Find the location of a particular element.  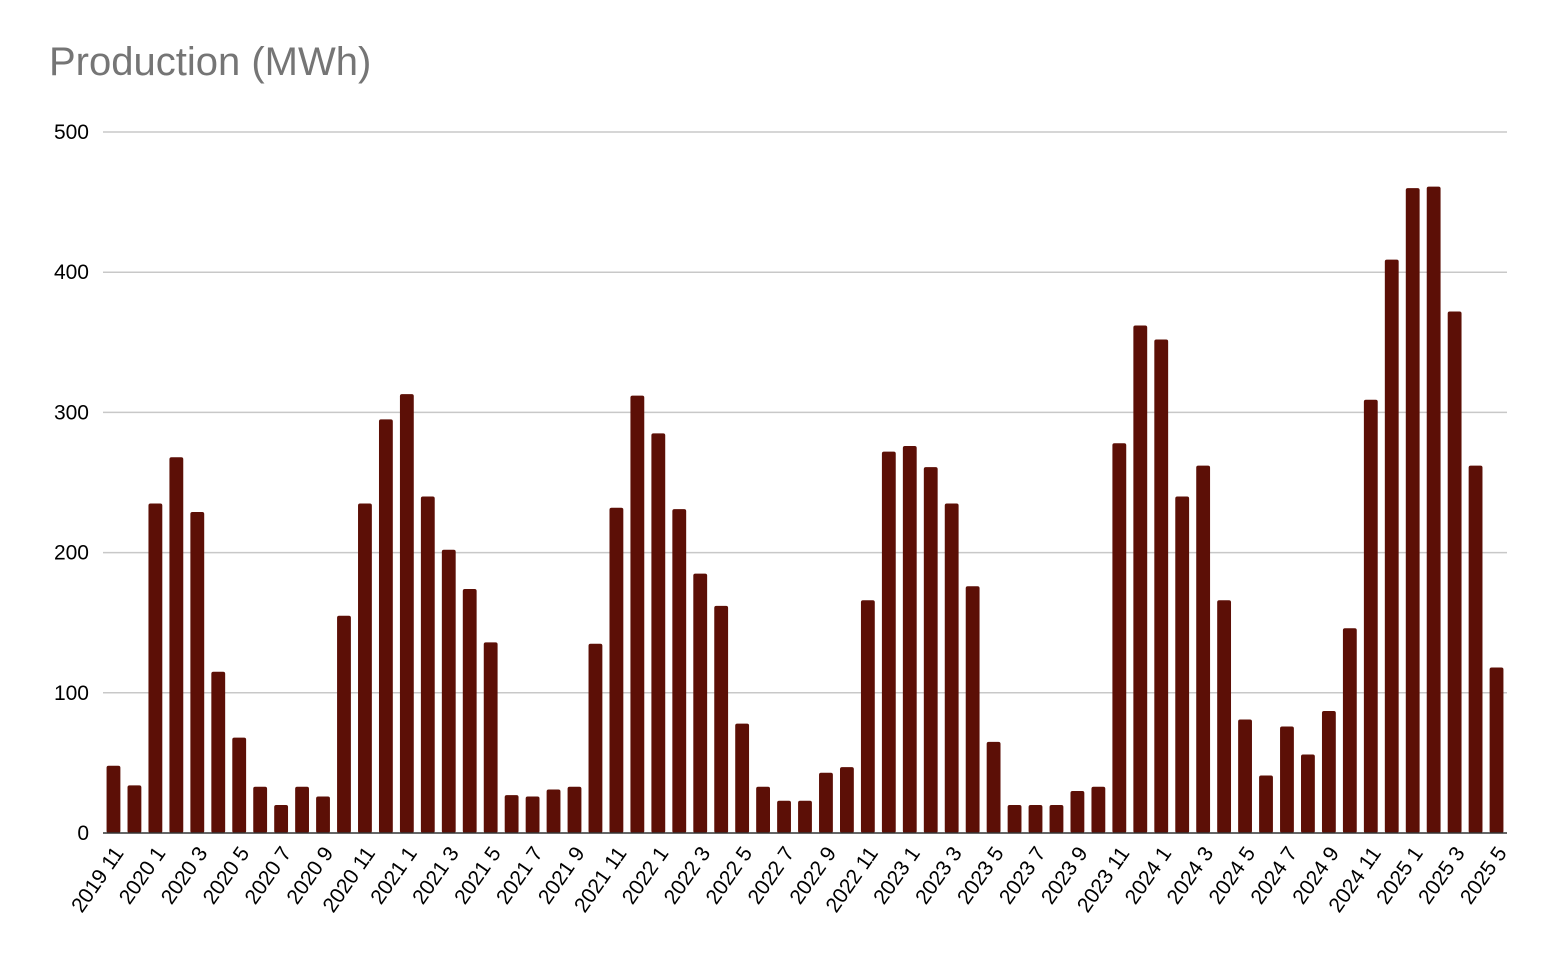

chart-title: Production (MWh) is located at coordinates (210, 62).